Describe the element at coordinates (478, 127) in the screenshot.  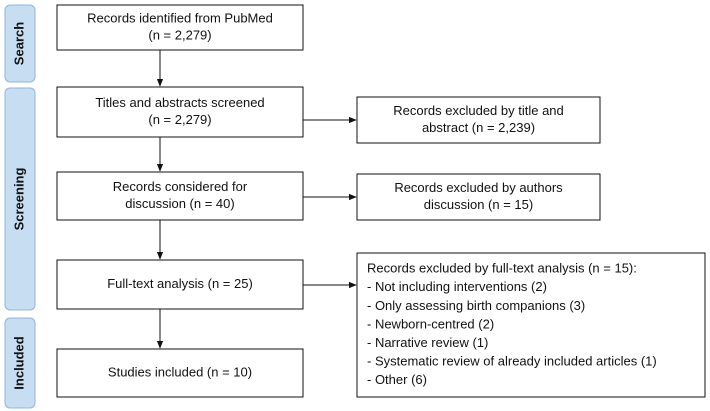
I see `box-text: abstract (n = 2,239)` at that location.